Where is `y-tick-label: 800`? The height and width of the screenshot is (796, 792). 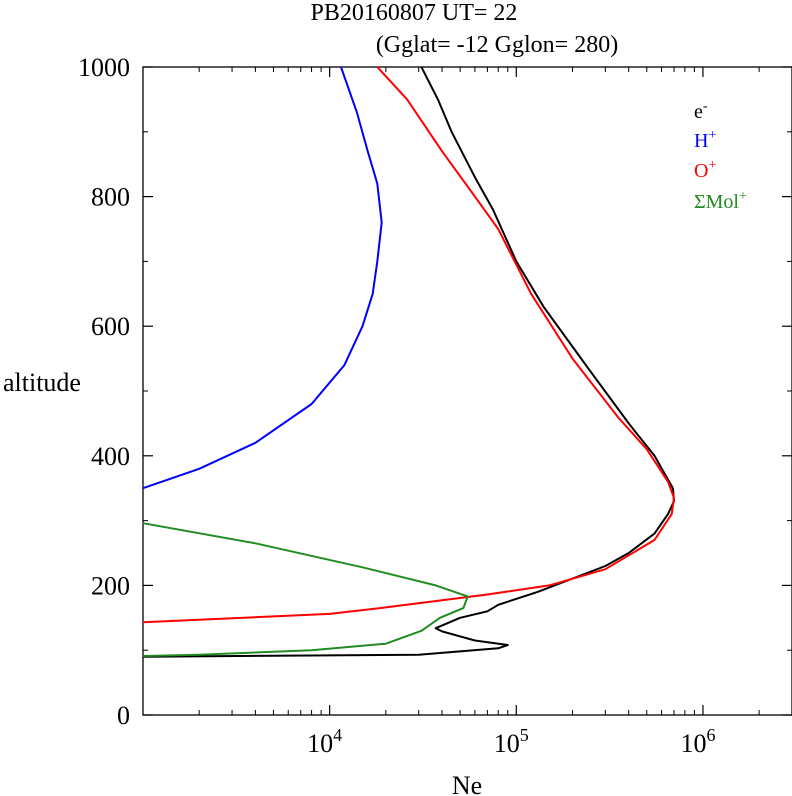 y-tick-label: 800 is located at coordinates (110, 197).